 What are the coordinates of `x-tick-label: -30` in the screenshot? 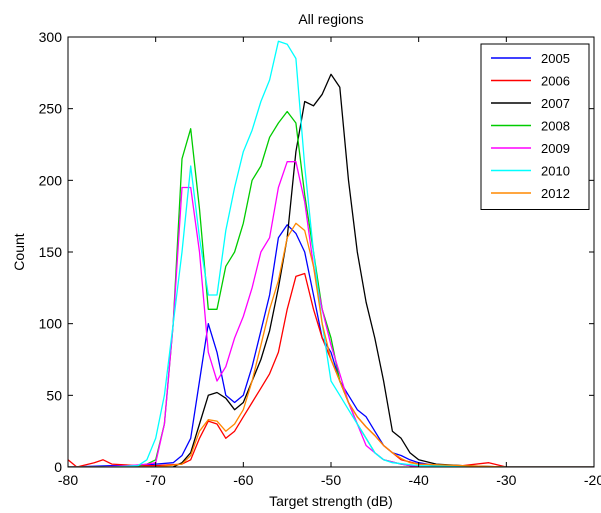 It's located at (506, 480).